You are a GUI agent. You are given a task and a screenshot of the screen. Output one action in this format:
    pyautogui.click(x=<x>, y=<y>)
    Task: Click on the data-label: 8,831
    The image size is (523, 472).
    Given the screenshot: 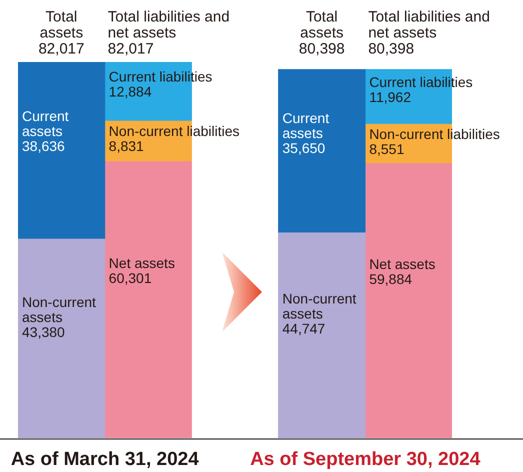 What is the action you would take?
    pyautogui.click(x=126, y=146)
    